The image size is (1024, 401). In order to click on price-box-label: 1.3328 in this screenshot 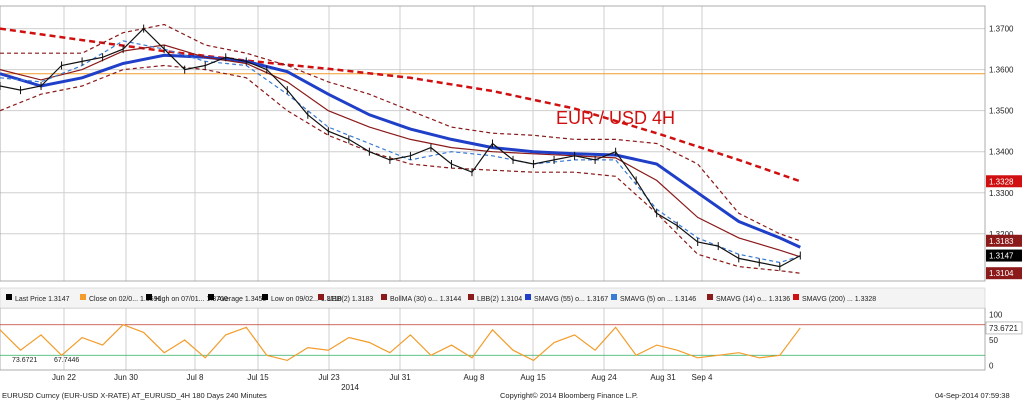, I will do `click(1001, 181)`.